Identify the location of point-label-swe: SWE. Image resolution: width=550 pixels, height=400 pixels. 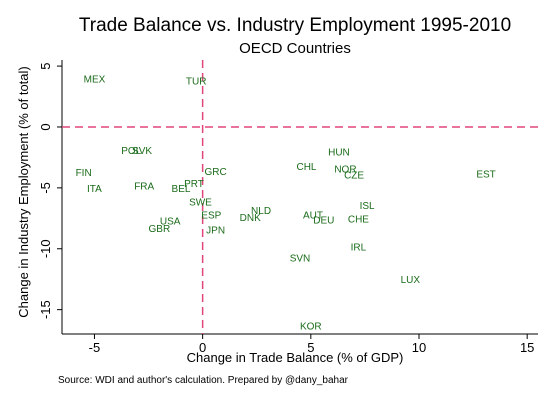
(200, 202).